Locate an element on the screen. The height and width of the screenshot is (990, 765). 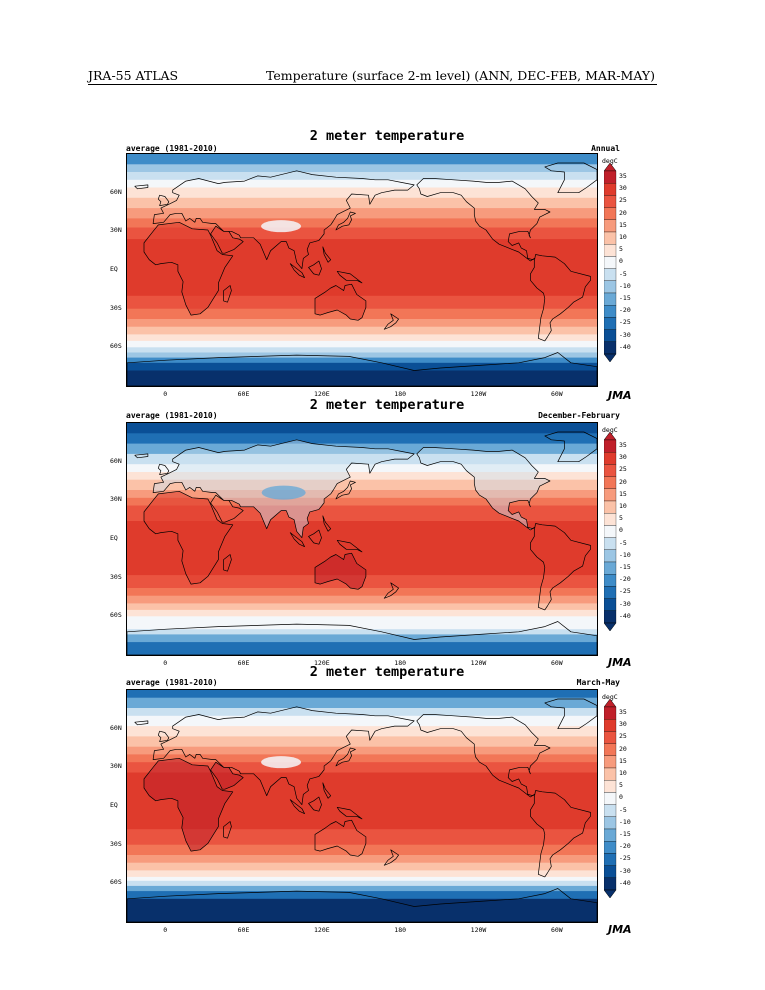
coastline-new_guinea is located at coordinates (349, 546).